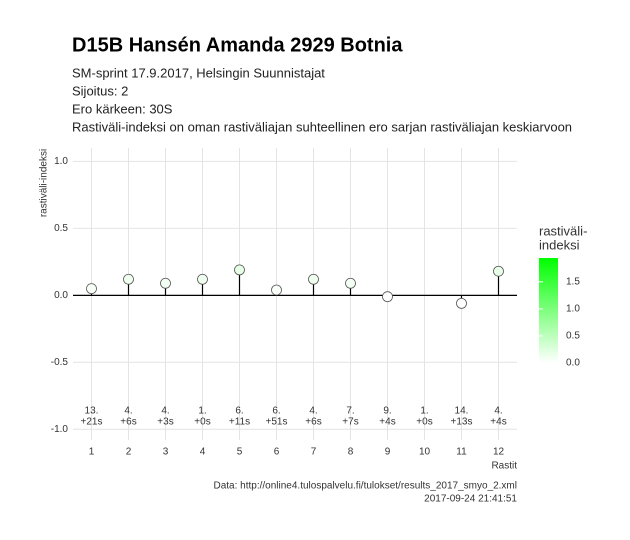 This screenshot has width=630, height=540. I want to click on x-axis-label: Rastit, so click(504, 466).